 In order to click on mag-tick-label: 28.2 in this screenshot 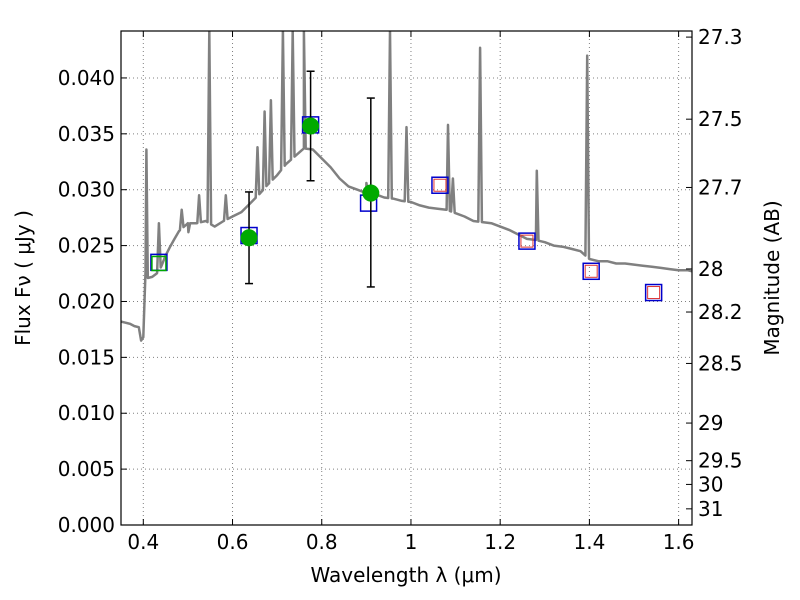, I will do `click(720, 312)`.